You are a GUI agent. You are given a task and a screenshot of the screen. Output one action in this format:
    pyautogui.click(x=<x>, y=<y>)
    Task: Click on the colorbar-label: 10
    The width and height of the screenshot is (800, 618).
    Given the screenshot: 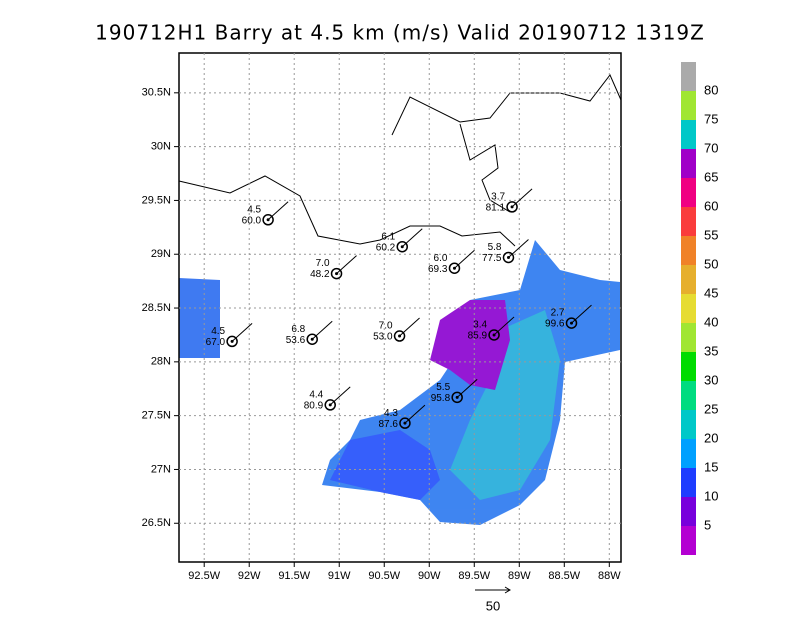 What is the action you would take?
    pyautogui.click(x=711, y=495)
    